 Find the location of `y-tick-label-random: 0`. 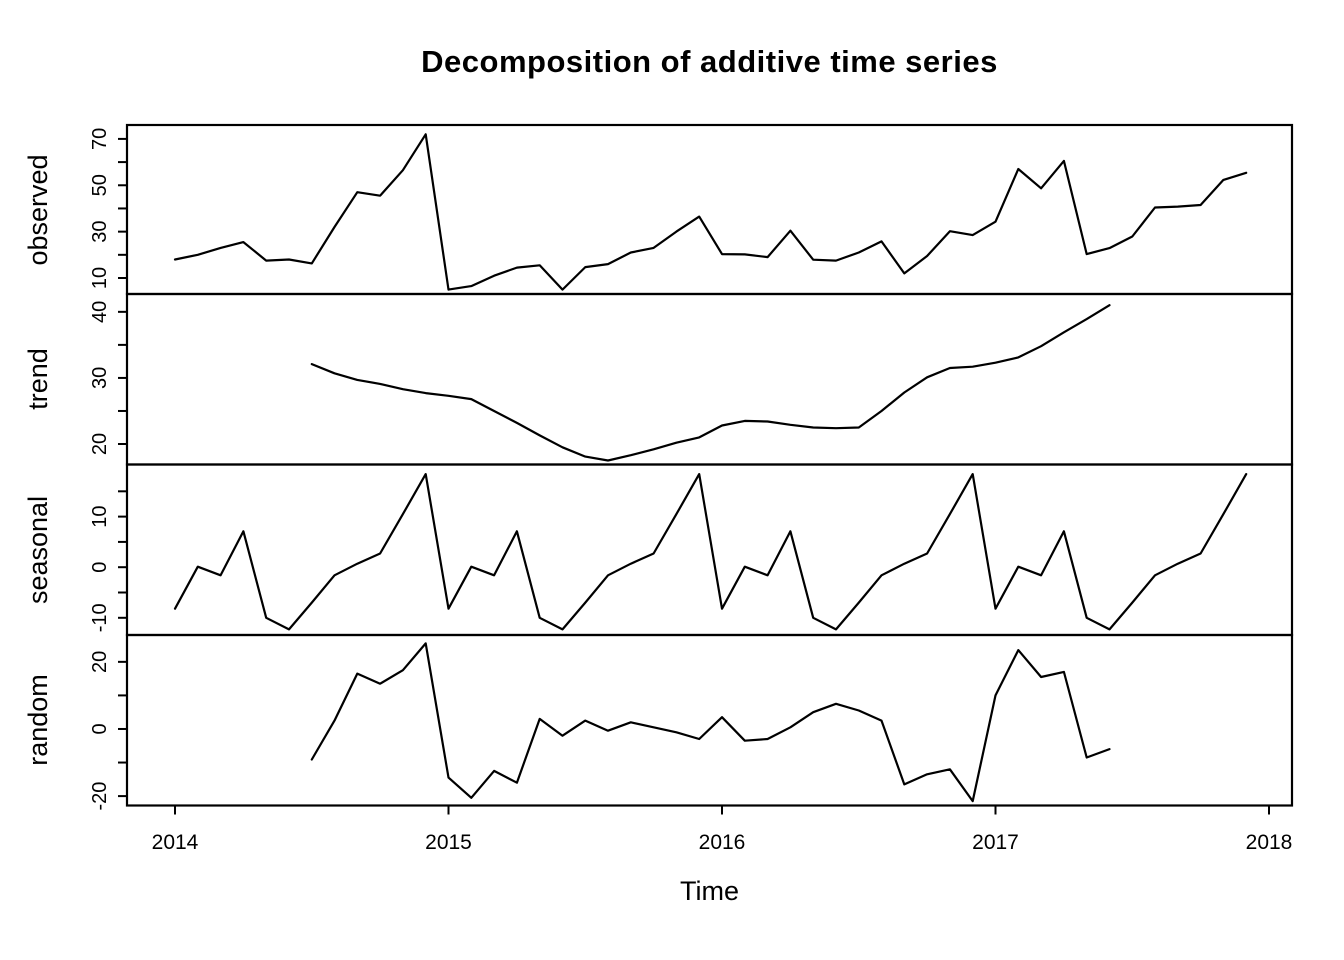

y-tick-label-random: 0 is located at coordinates (100, 728).